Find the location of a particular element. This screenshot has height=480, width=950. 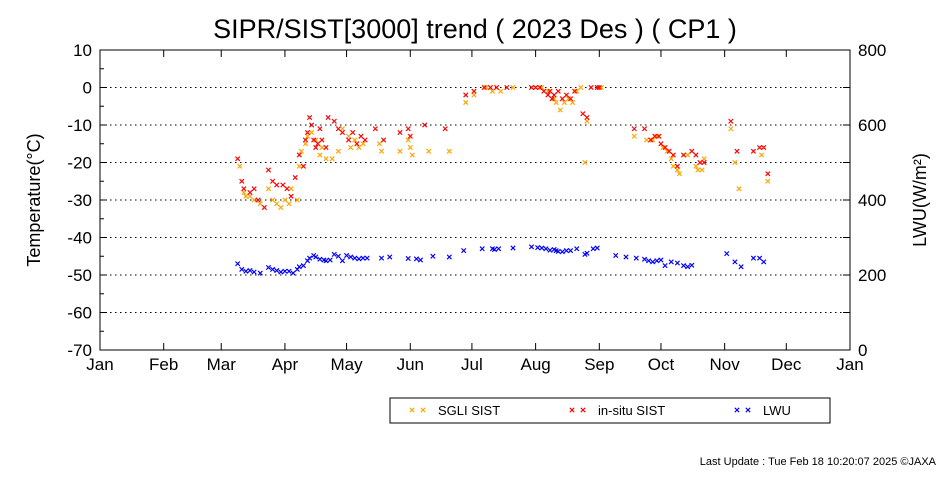

y-tick-label: -20 is located at coordinates (79, 163).